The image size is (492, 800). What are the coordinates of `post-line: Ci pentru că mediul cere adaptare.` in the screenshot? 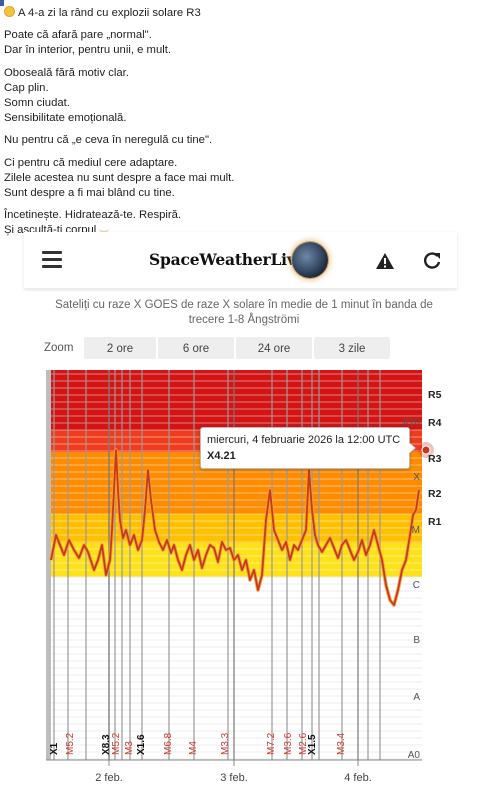 It's located at (91, 162).